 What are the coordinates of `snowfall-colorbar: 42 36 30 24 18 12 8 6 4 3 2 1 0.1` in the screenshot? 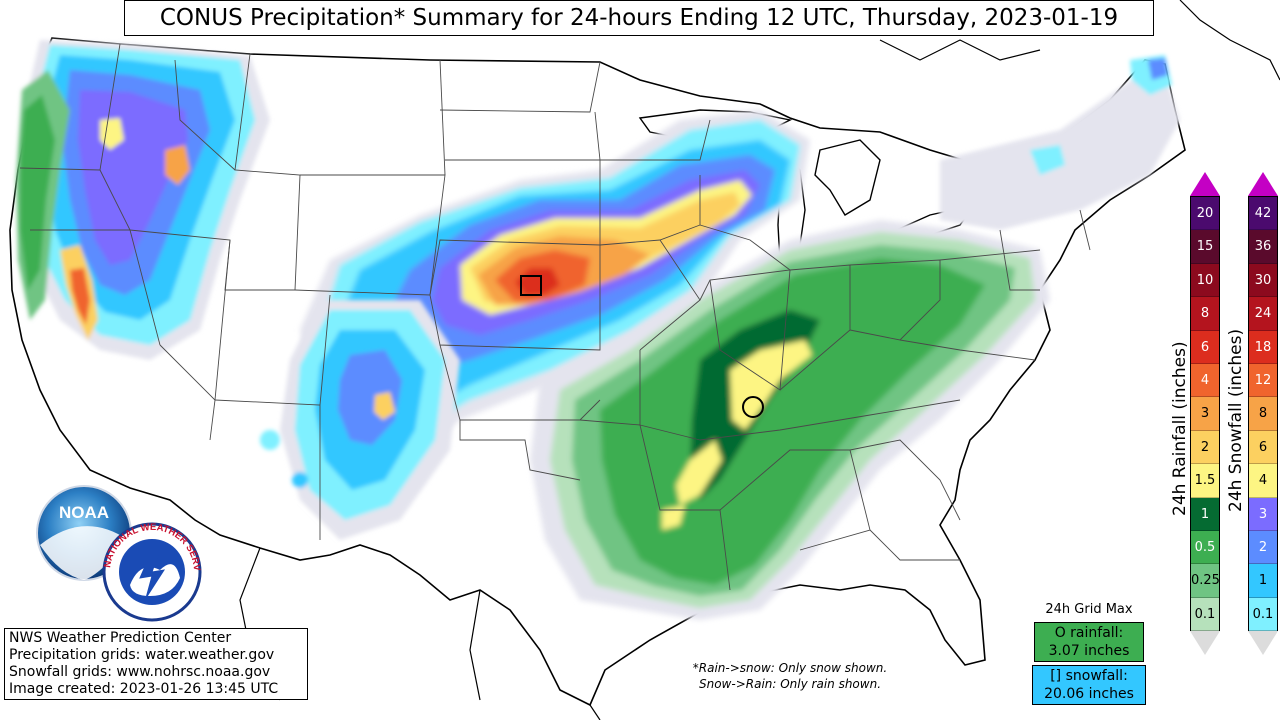 It's located at (1263, 414).